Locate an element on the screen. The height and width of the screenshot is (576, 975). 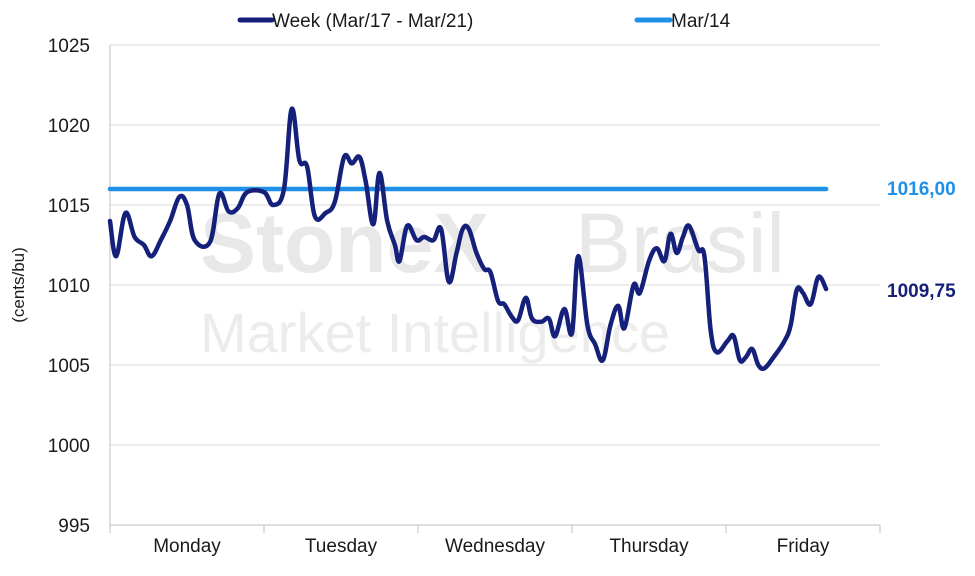
y-tick-label: 1015 is located at coordinates (69, 206).